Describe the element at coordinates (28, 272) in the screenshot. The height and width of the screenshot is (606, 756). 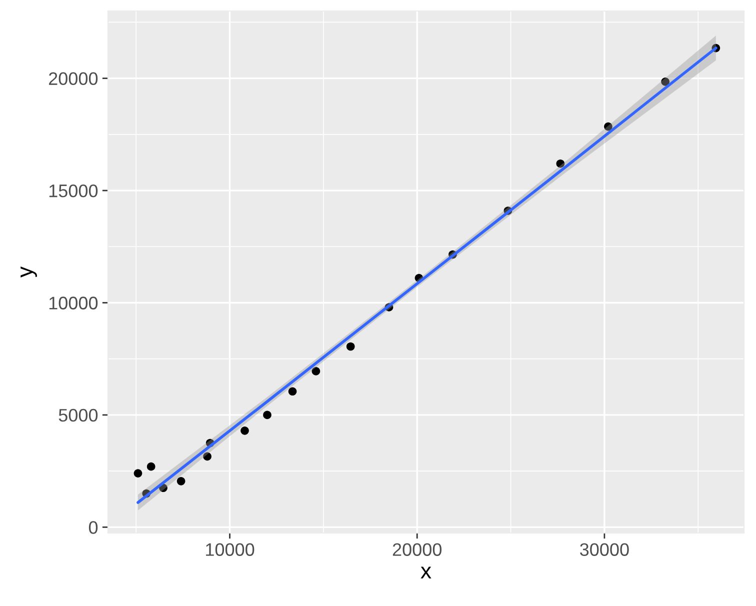
I see `y-axis-title: y` at that location.